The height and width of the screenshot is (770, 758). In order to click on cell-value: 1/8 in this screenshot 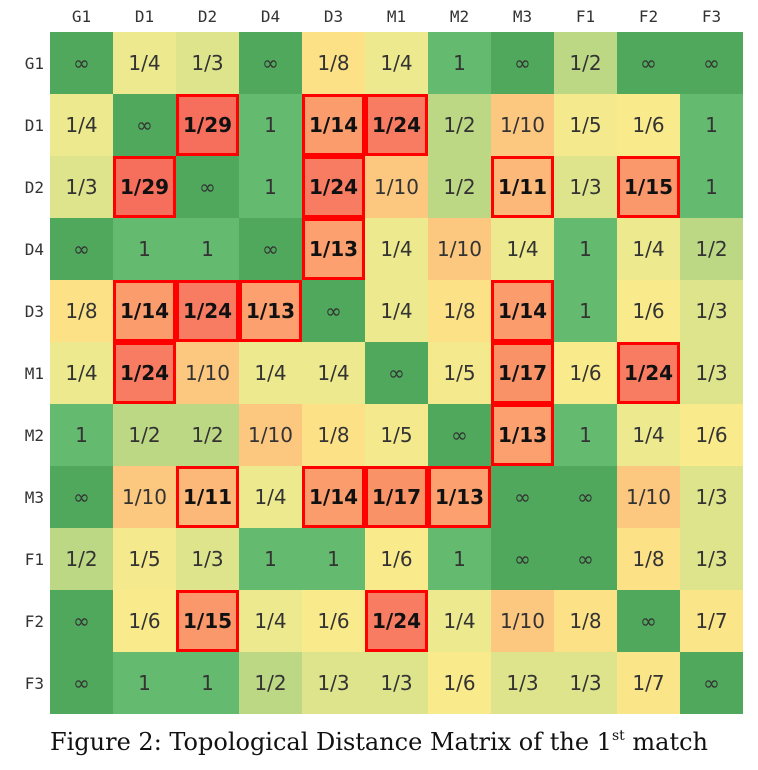, I will do `click(333, 63)`.